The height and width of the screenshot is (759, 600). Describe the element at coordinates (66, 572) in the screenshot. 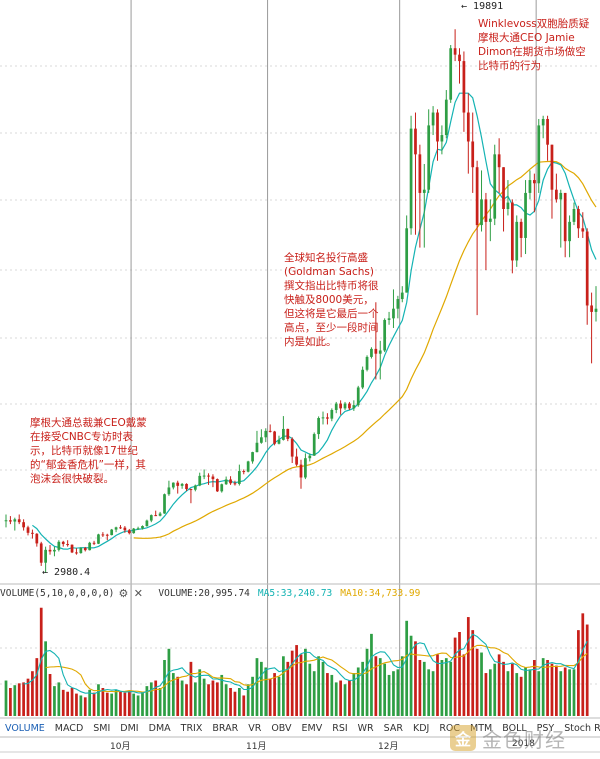

I see `low-price-label: ← 2980.4` at that location.